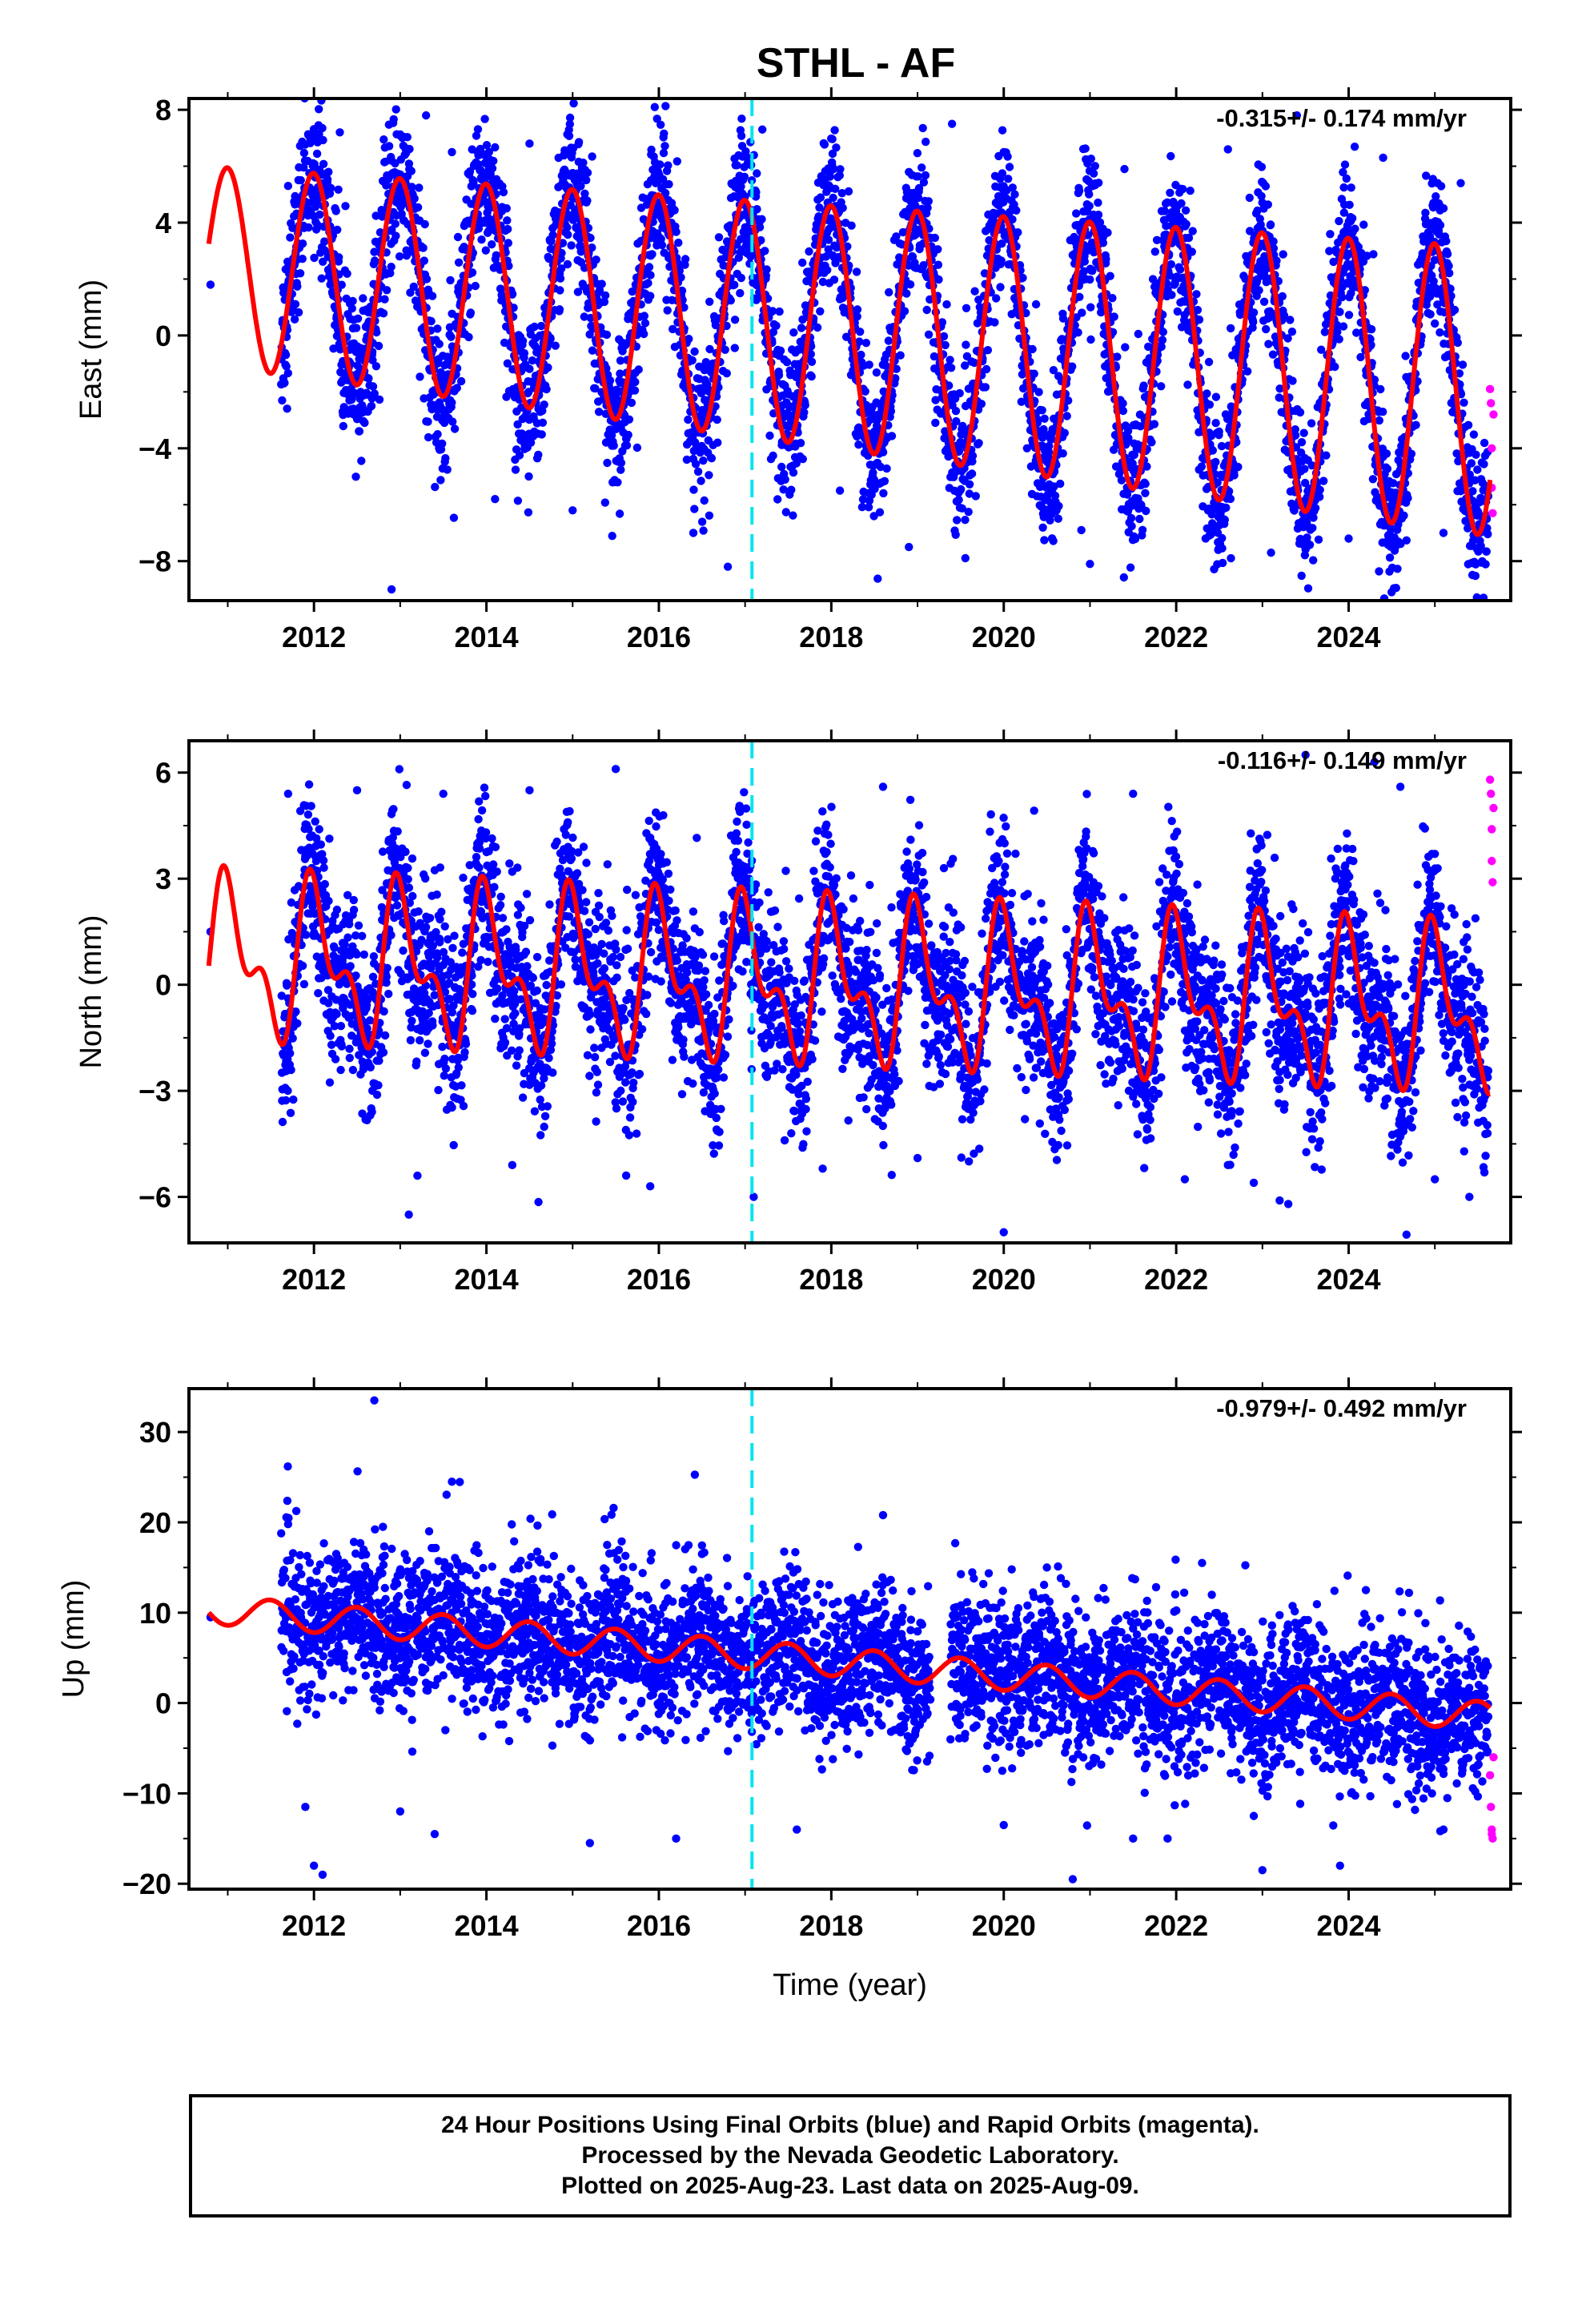 The image size is (1582, 2324). Describe the element at coordinates (91, 349) in the screenshot. I see `y-axis-label: East (mm)` at that location.